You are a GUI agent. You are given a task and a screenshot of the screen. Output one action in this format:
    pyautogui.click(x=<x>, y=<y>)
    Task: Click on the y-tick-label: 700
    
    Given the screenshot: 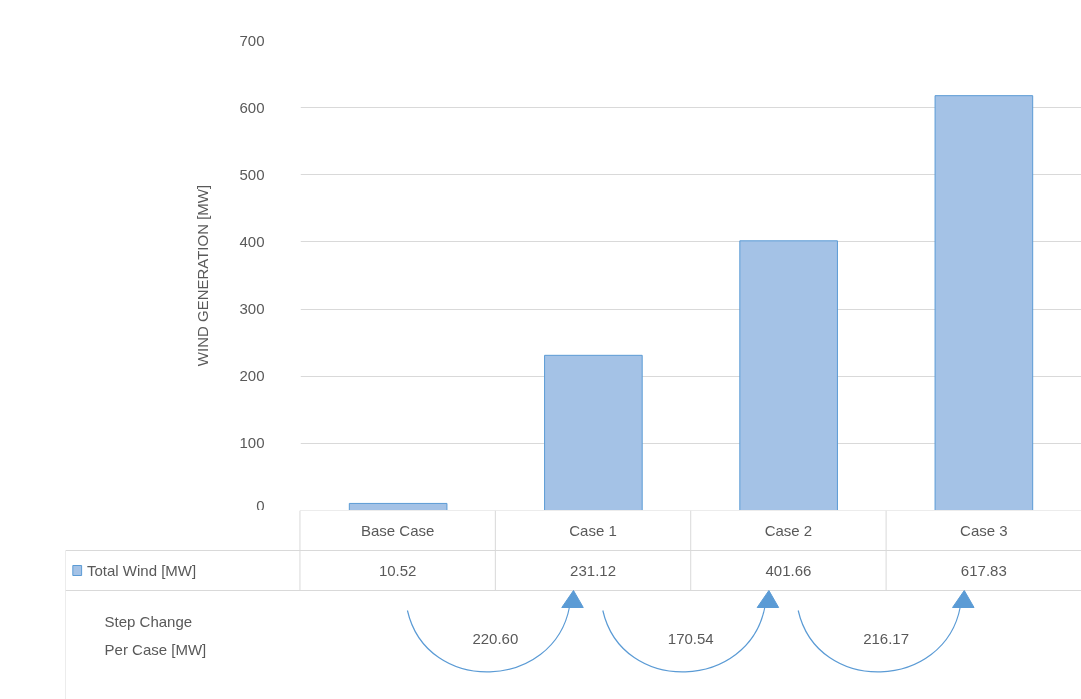 What is the action you would take?
    pyautogui.click(x=252, y=40)
    